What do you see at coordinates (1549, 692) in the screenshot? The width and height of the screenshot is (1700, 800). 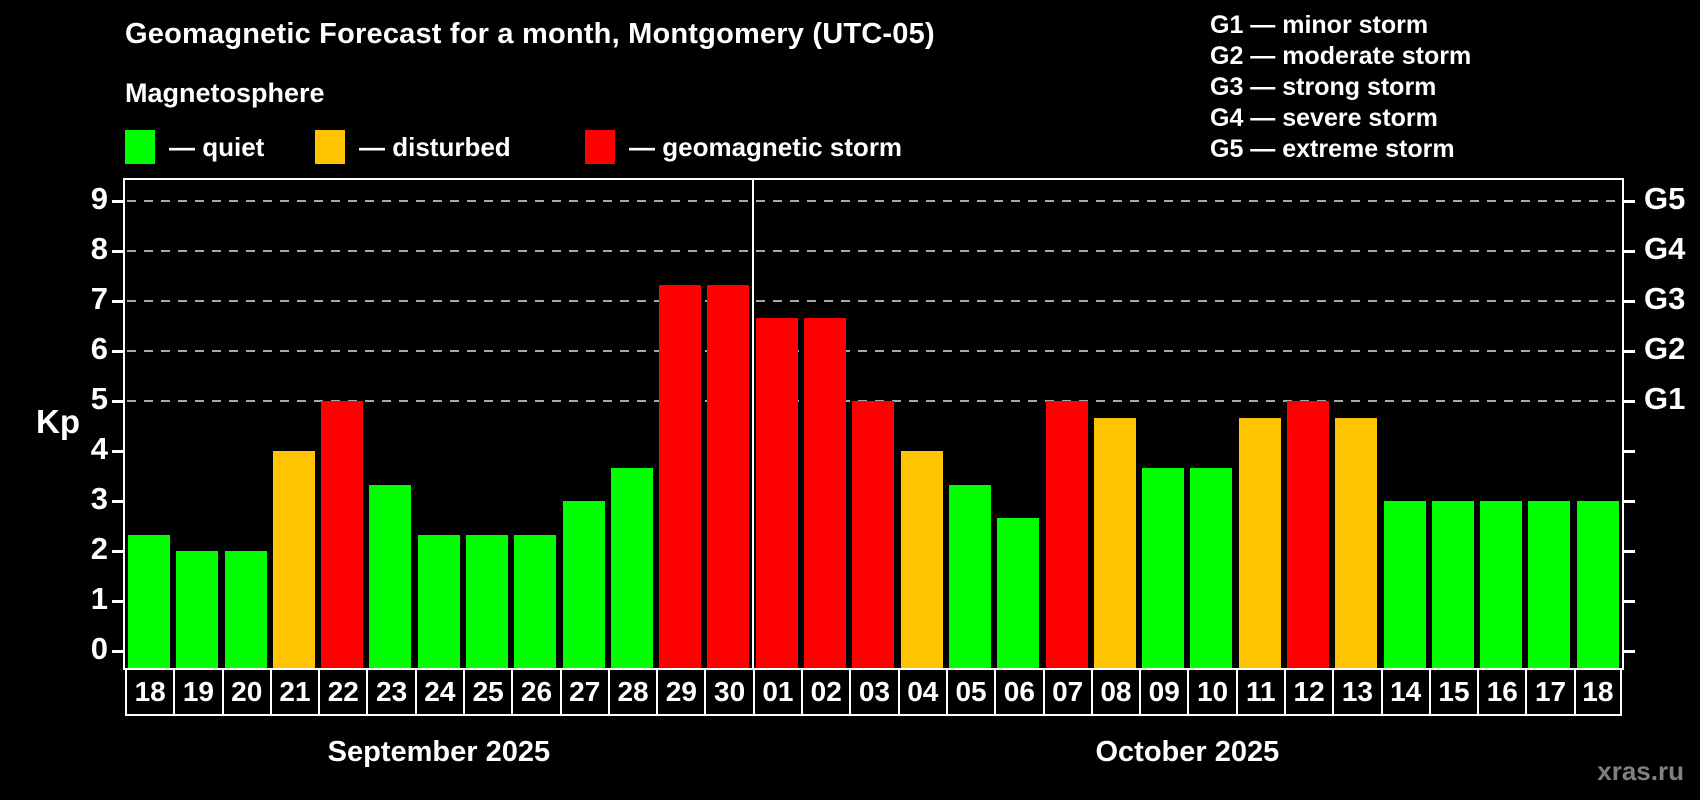 I see `date-cell: 17` at bounding box center [1549, 692].